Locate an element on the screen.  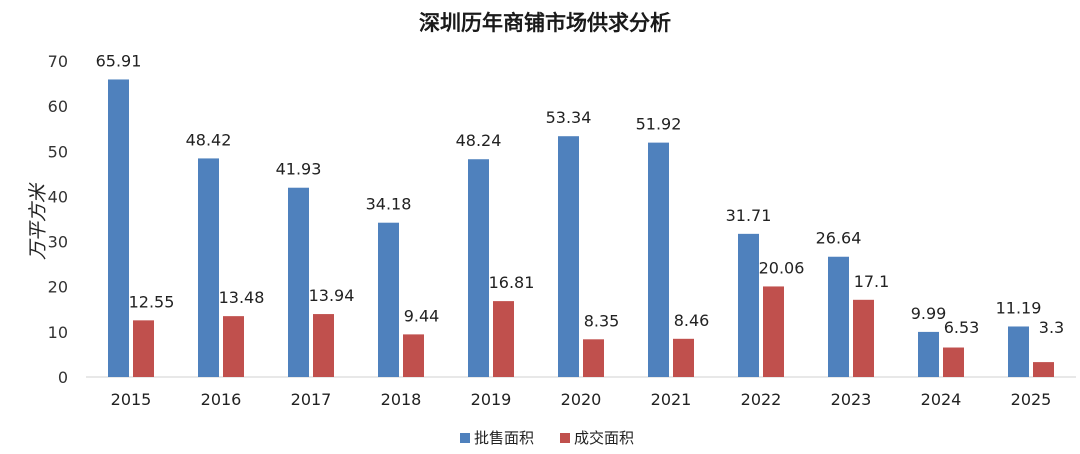
x-tick-label: 2015 is located at coordinates (131, 399).